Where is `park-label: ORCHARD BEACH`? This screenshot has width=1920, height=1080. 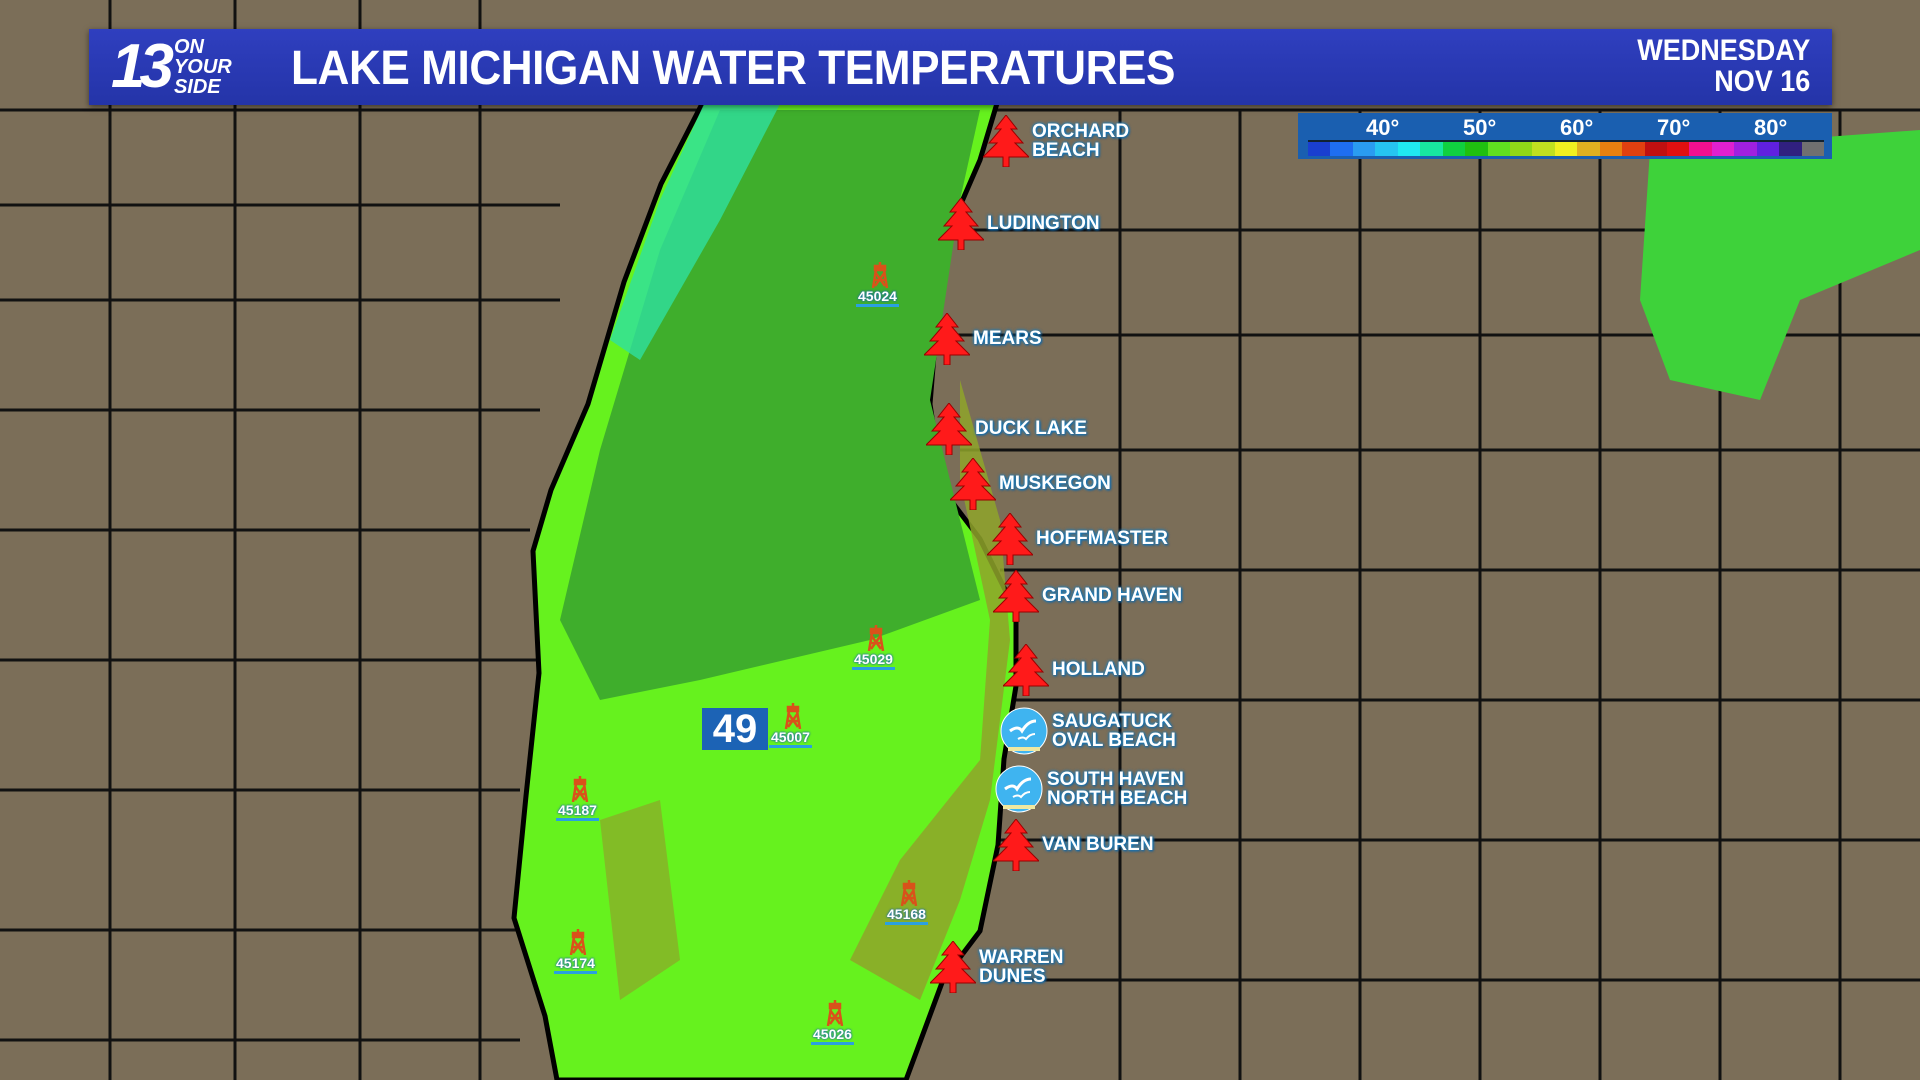
park-label: ORCHARD BEACH is located at coordinates (1081, 141).